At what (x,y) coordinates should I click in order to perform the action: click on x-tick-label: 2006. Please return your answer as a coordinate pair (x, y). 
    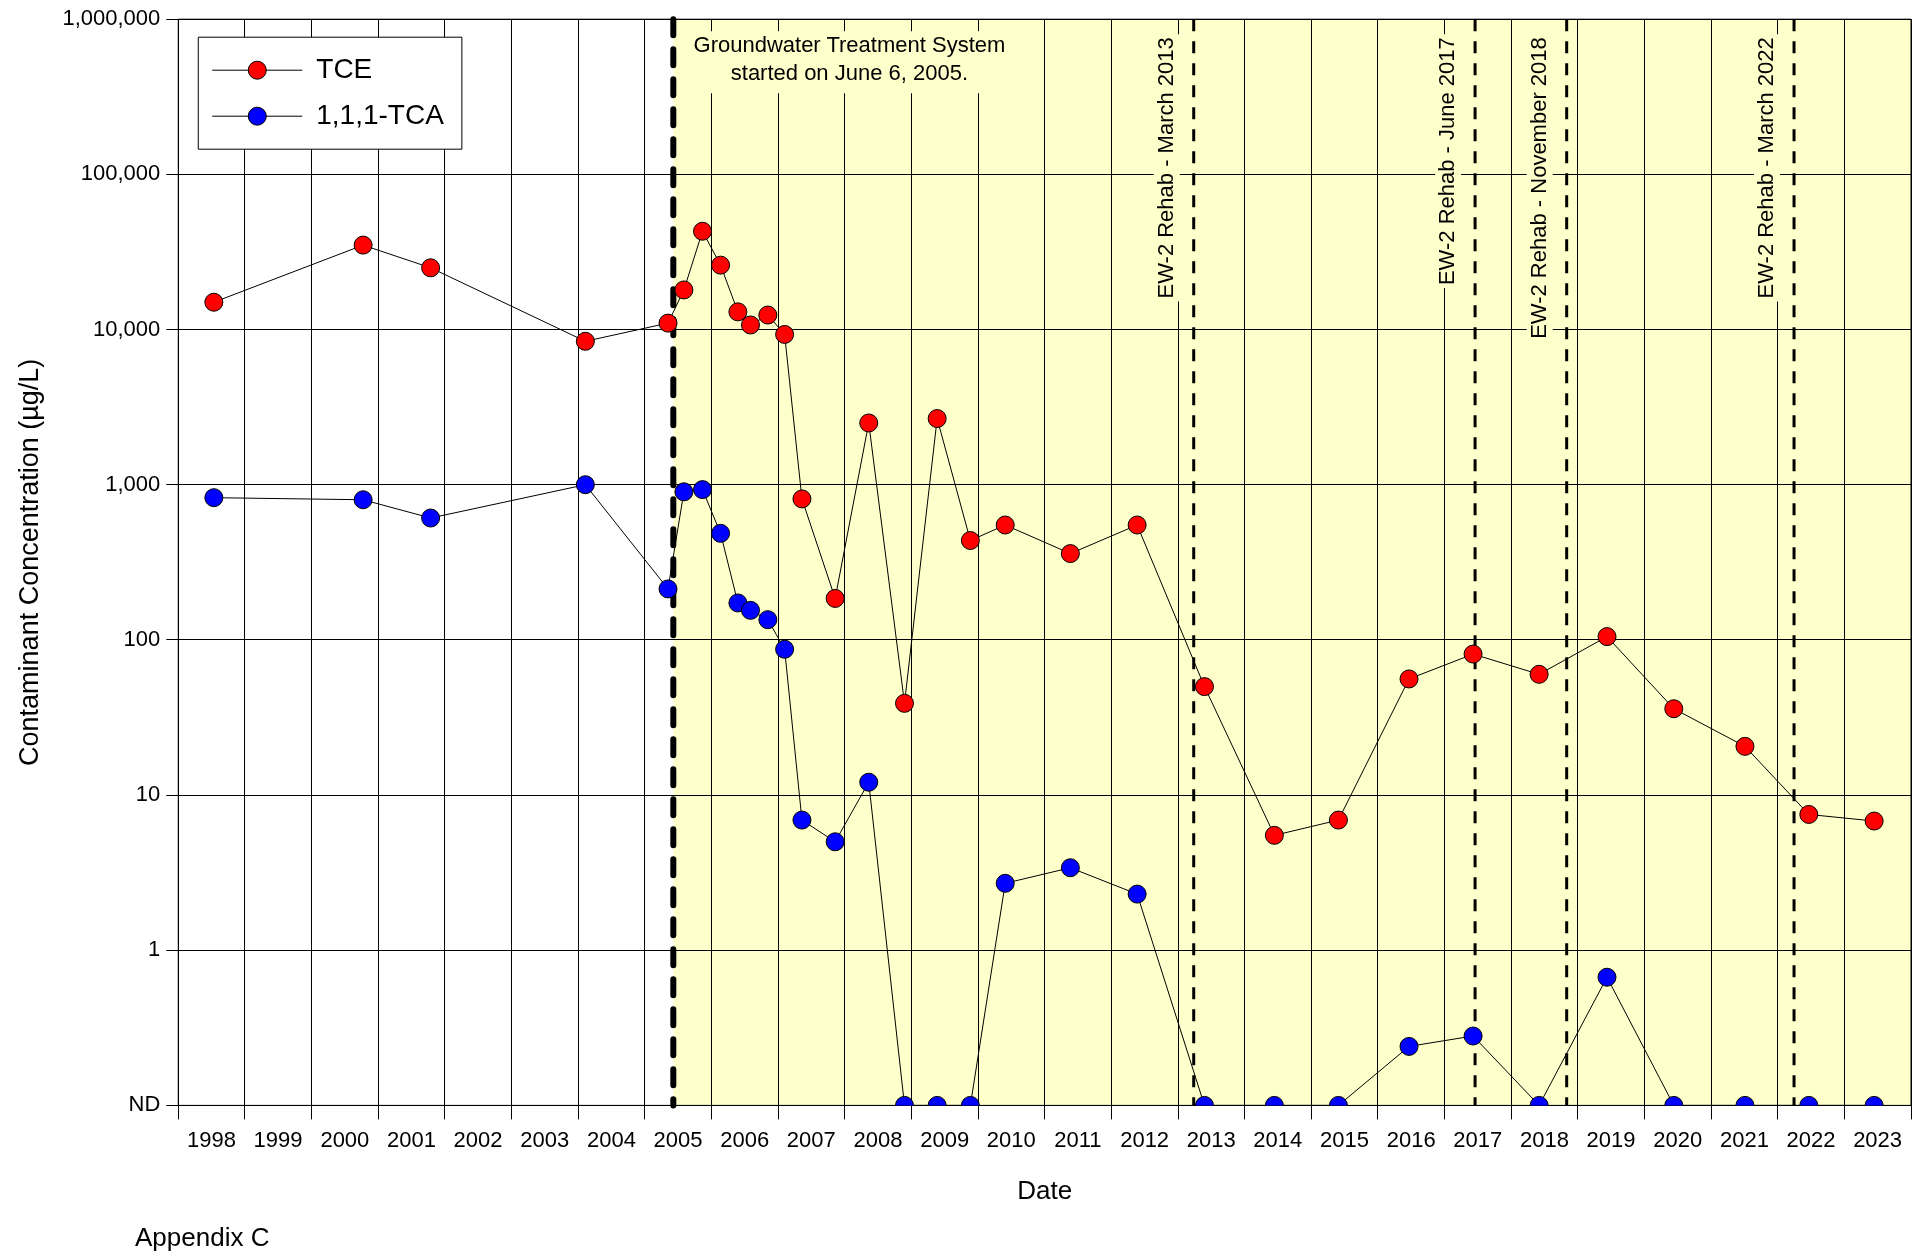
    Looking at the image, I should click on (745, 1139).